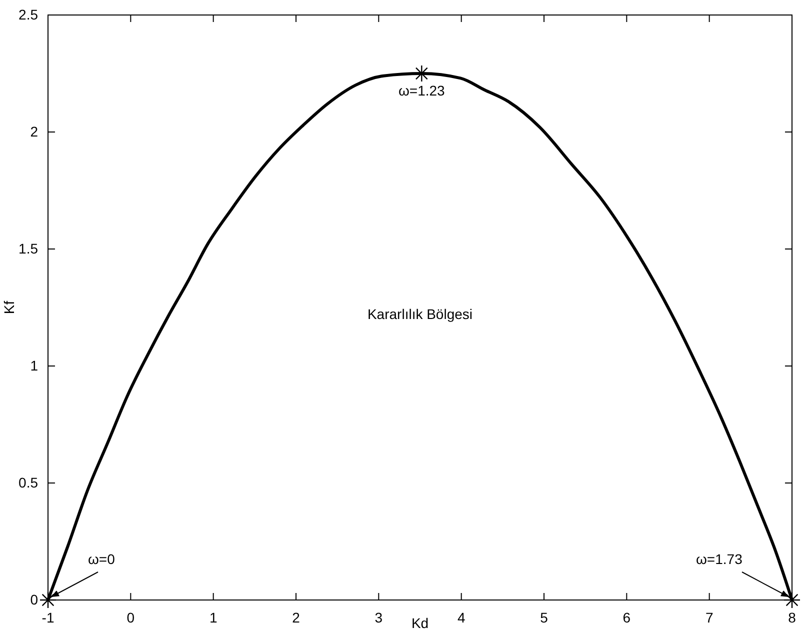 The width and height of the screenshot is (802, 632). Describe the element at coordinates (626, 618) in the screenshot. I see `x-tick-label: 6` at that location.